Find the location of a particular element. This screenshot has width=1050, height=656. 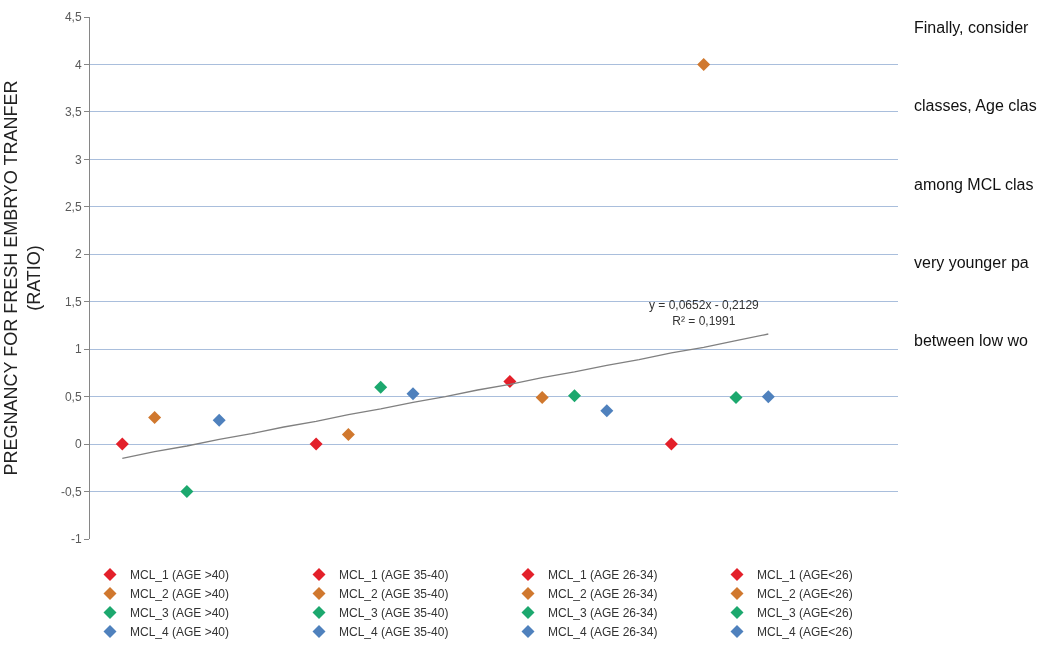

y-tick-label: 0,5 is located at coordinates (73, 396).